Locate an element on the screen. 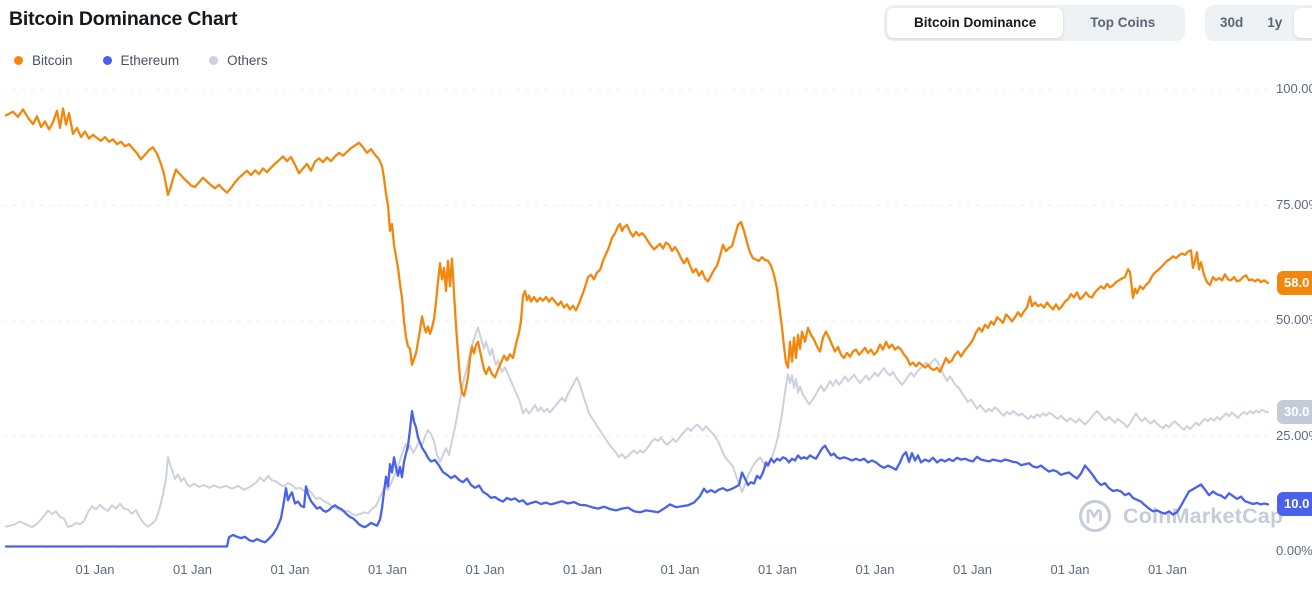 This screenshot has height=589, width=1312. timeframe-1y: 1y is located at coordinates (1275, 22).